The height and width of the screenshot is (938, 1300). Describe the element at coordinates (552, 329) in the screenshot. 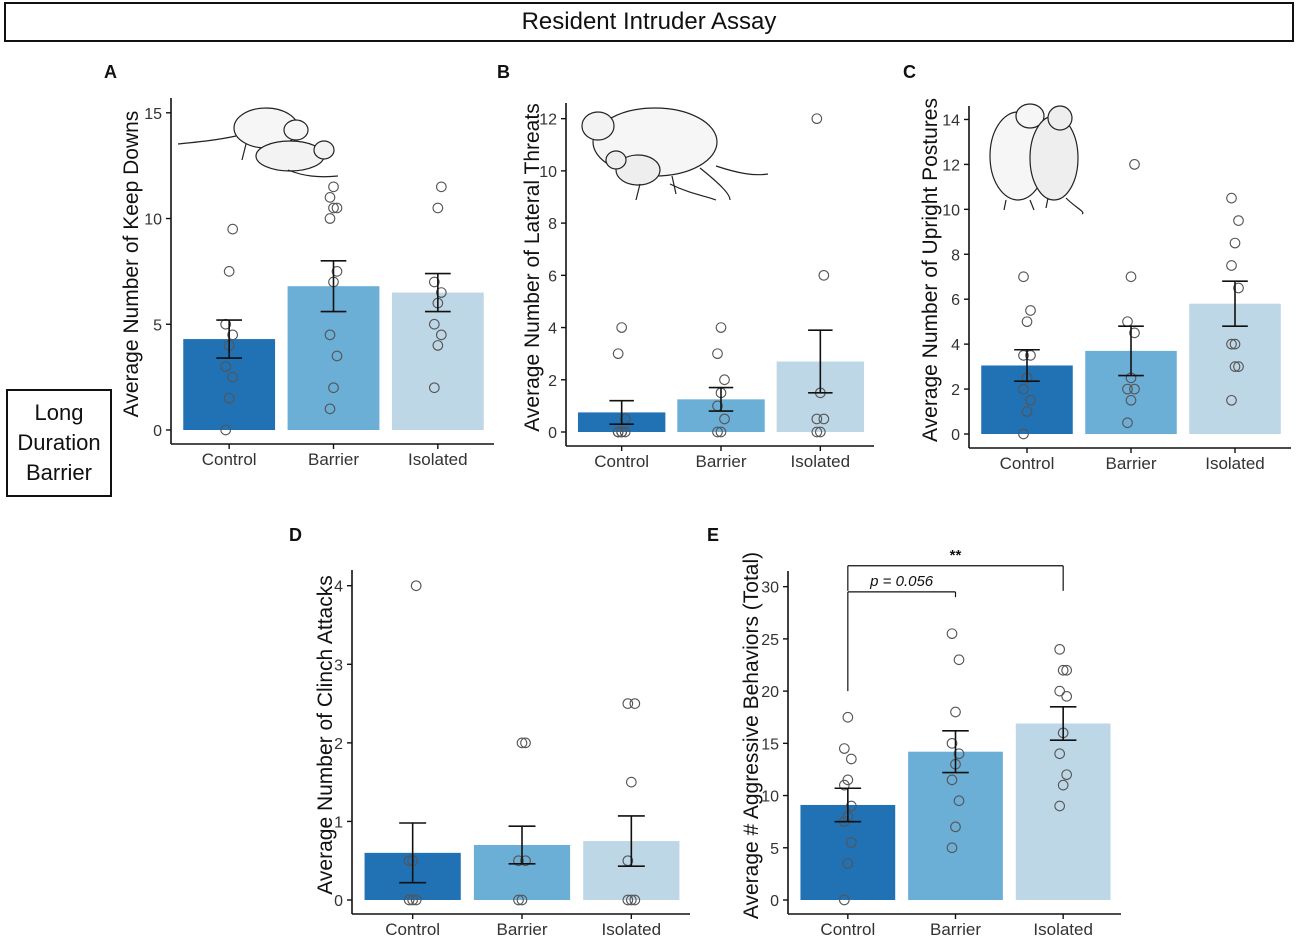

I see `y-tick-label: 4` at that location.